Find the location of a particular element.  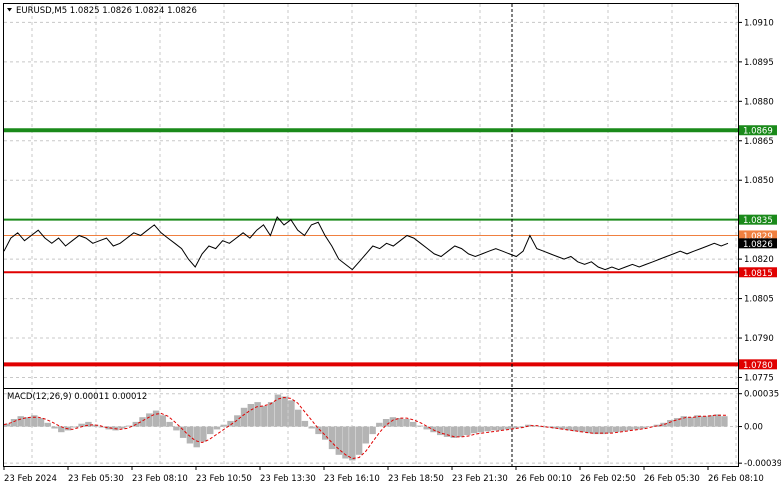

time-label: 23 Feb 2024 is located at coordinates (30, 479).